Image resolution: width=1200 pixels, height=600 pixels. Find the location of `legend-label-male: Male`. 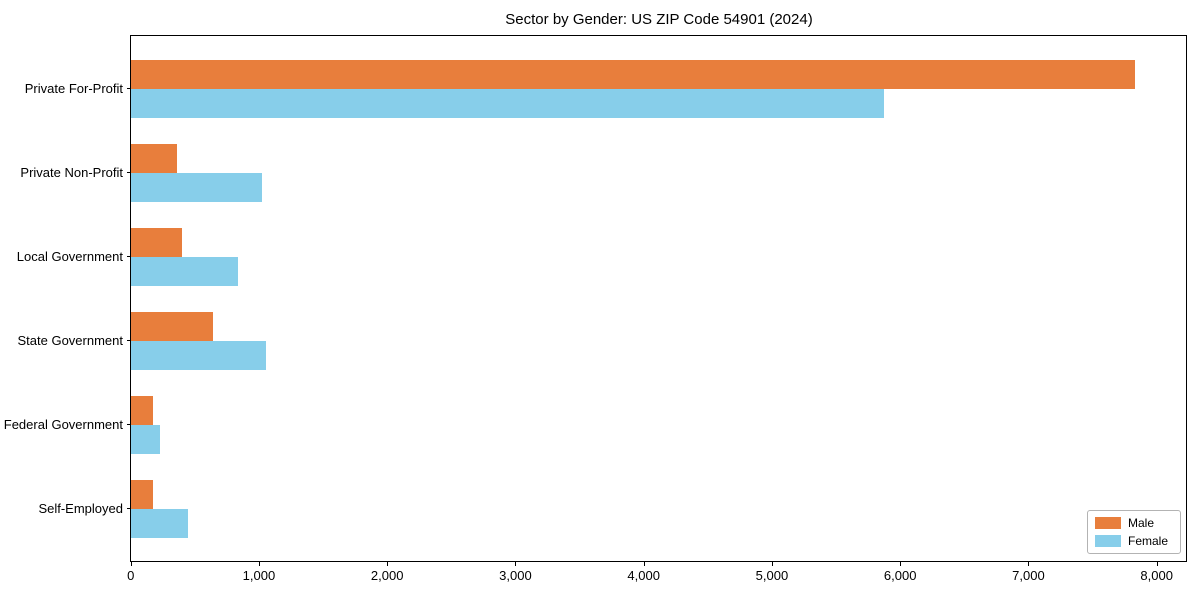

legend-label-male: Male is located at coordinates (1141, 523).